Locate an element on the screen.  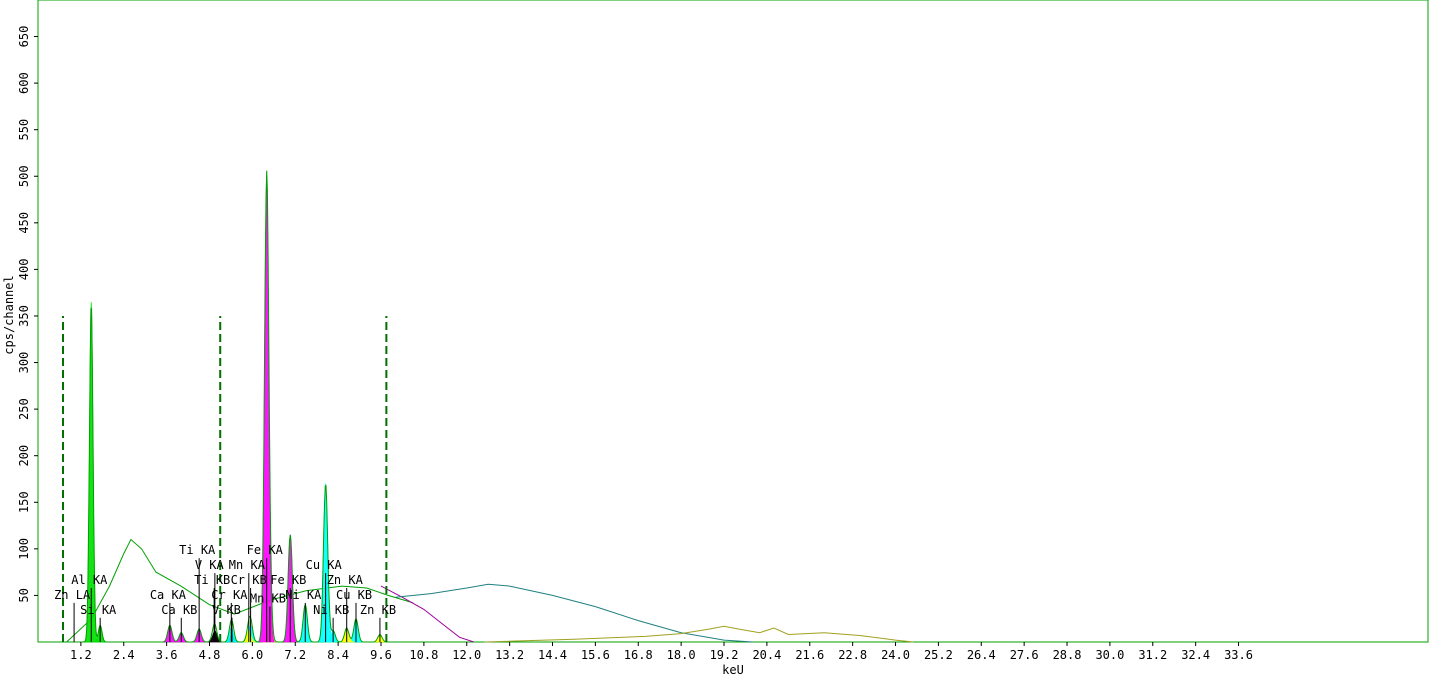
x-tick-label-8: 10.8 is located at coordinates (423, 655).